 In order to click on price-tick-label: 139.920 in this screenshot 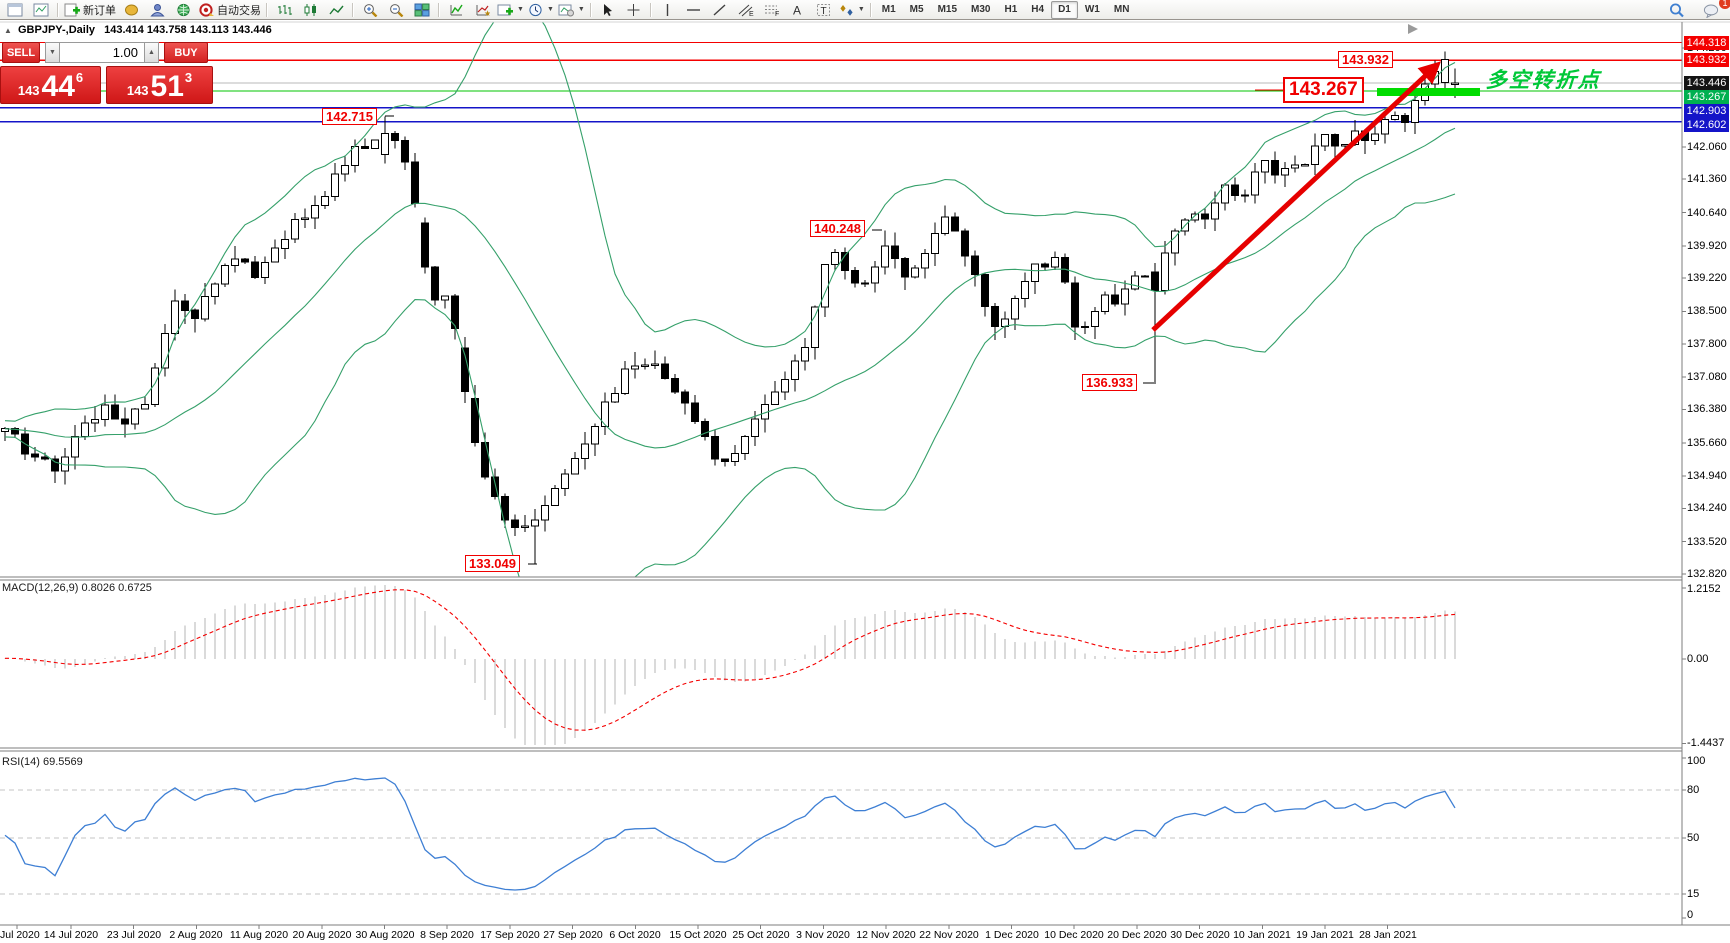, I will do `click(1707, 246)`.